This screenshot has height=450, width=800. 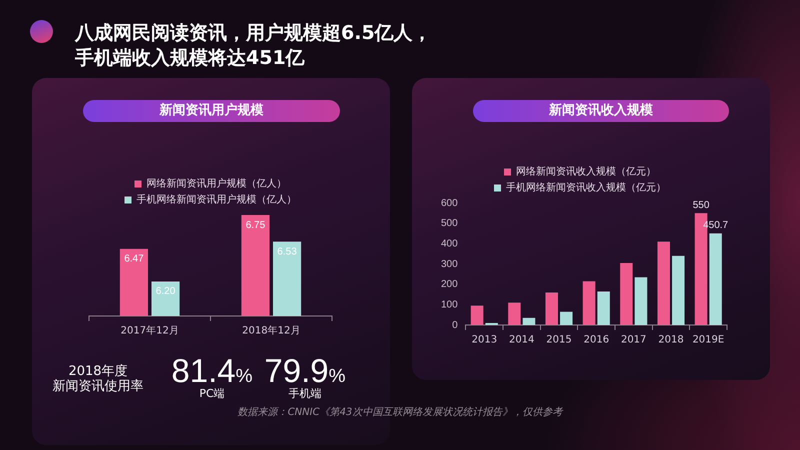 What do you see at coordinates (586, 188) in the screenshot?
I see `legend-label: 手机网络新闻资讯收入规模（亿元）` at bounding box center [586, 188].